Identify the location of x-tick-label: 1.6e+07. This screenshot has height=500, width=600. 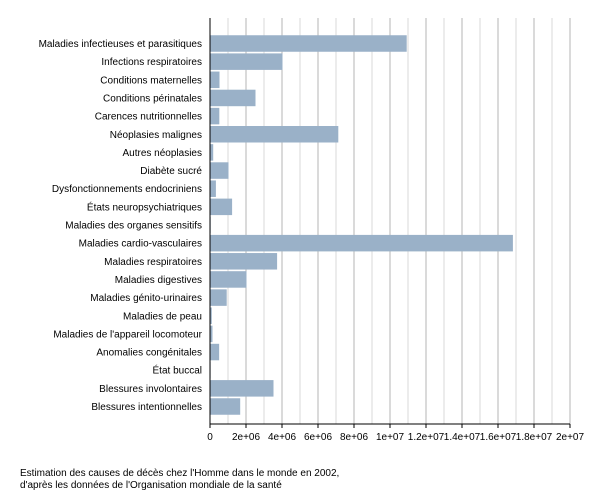
(498, 437).